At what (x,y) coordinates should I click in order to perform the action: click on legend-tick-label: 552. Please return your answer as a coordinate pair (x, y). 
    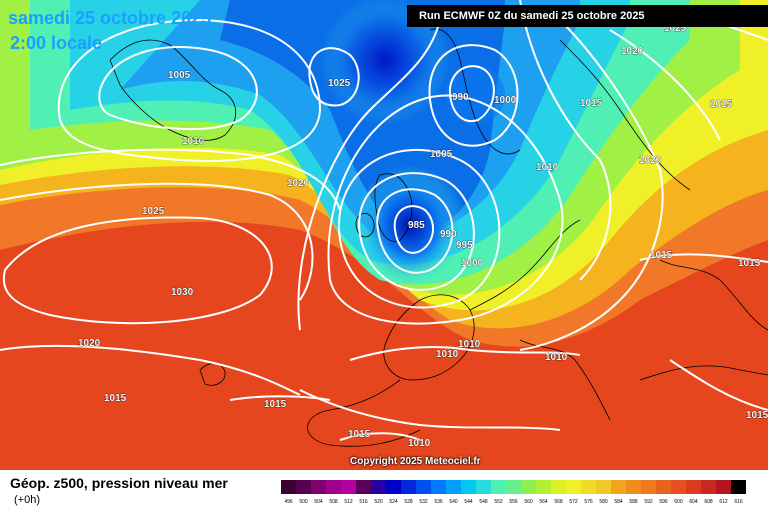
    Looking at the image, I should click on (498, 502).